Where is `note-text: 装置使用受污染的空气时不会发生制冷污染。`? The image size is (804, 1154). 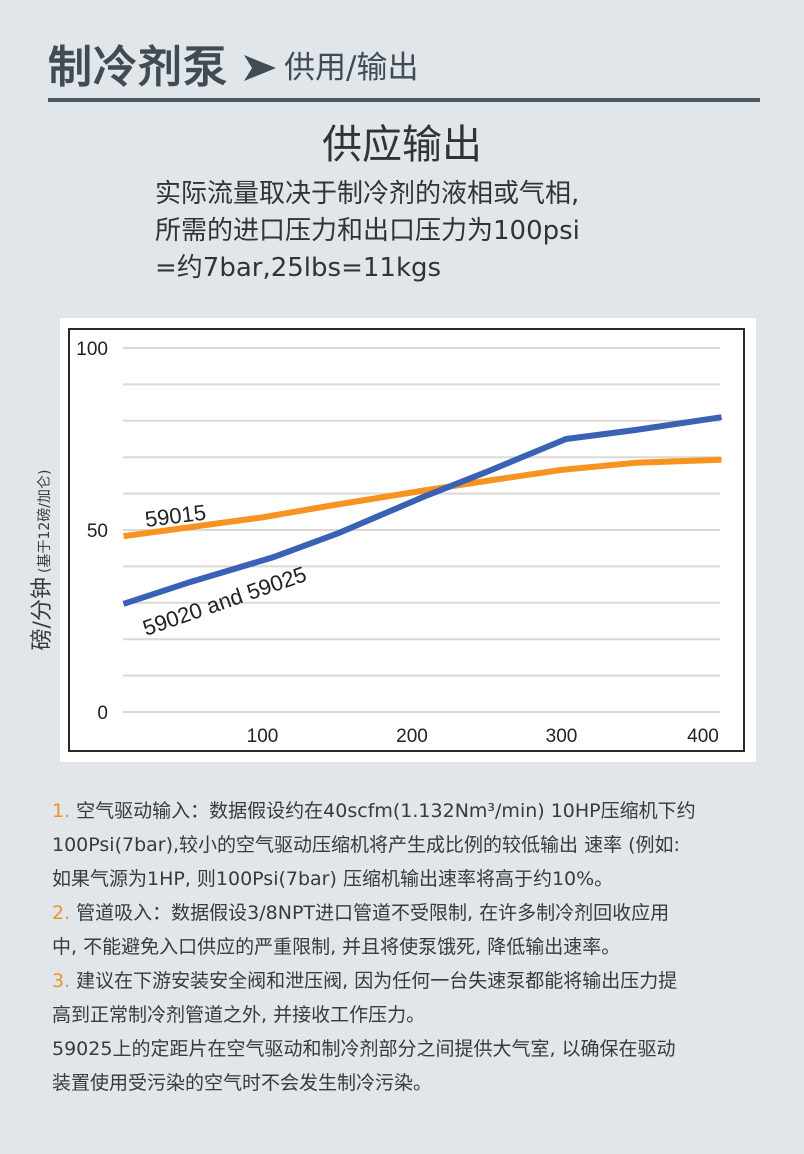 note-text: 装置使用受污染的空气时不会发生制冷污染。 is located at coordinates (242, 1083).